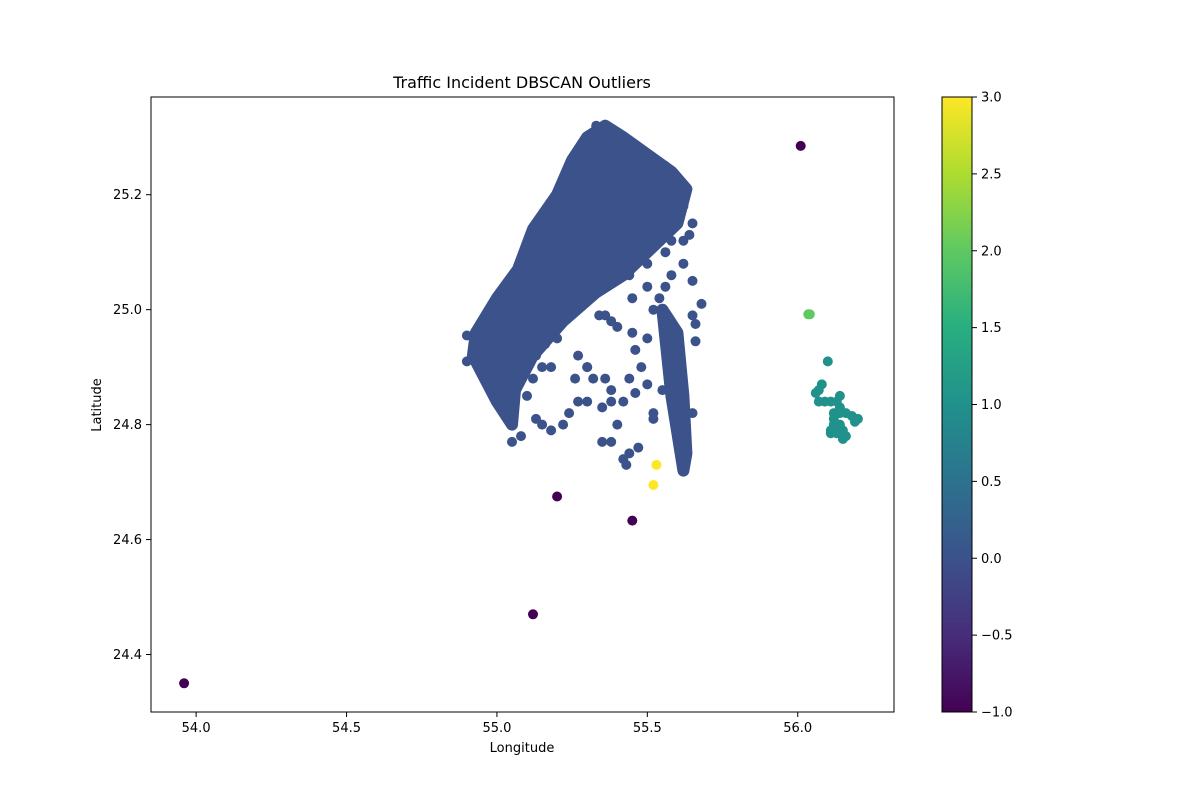  I want to click on x-axis-label: Longitude, so click(522, 748).